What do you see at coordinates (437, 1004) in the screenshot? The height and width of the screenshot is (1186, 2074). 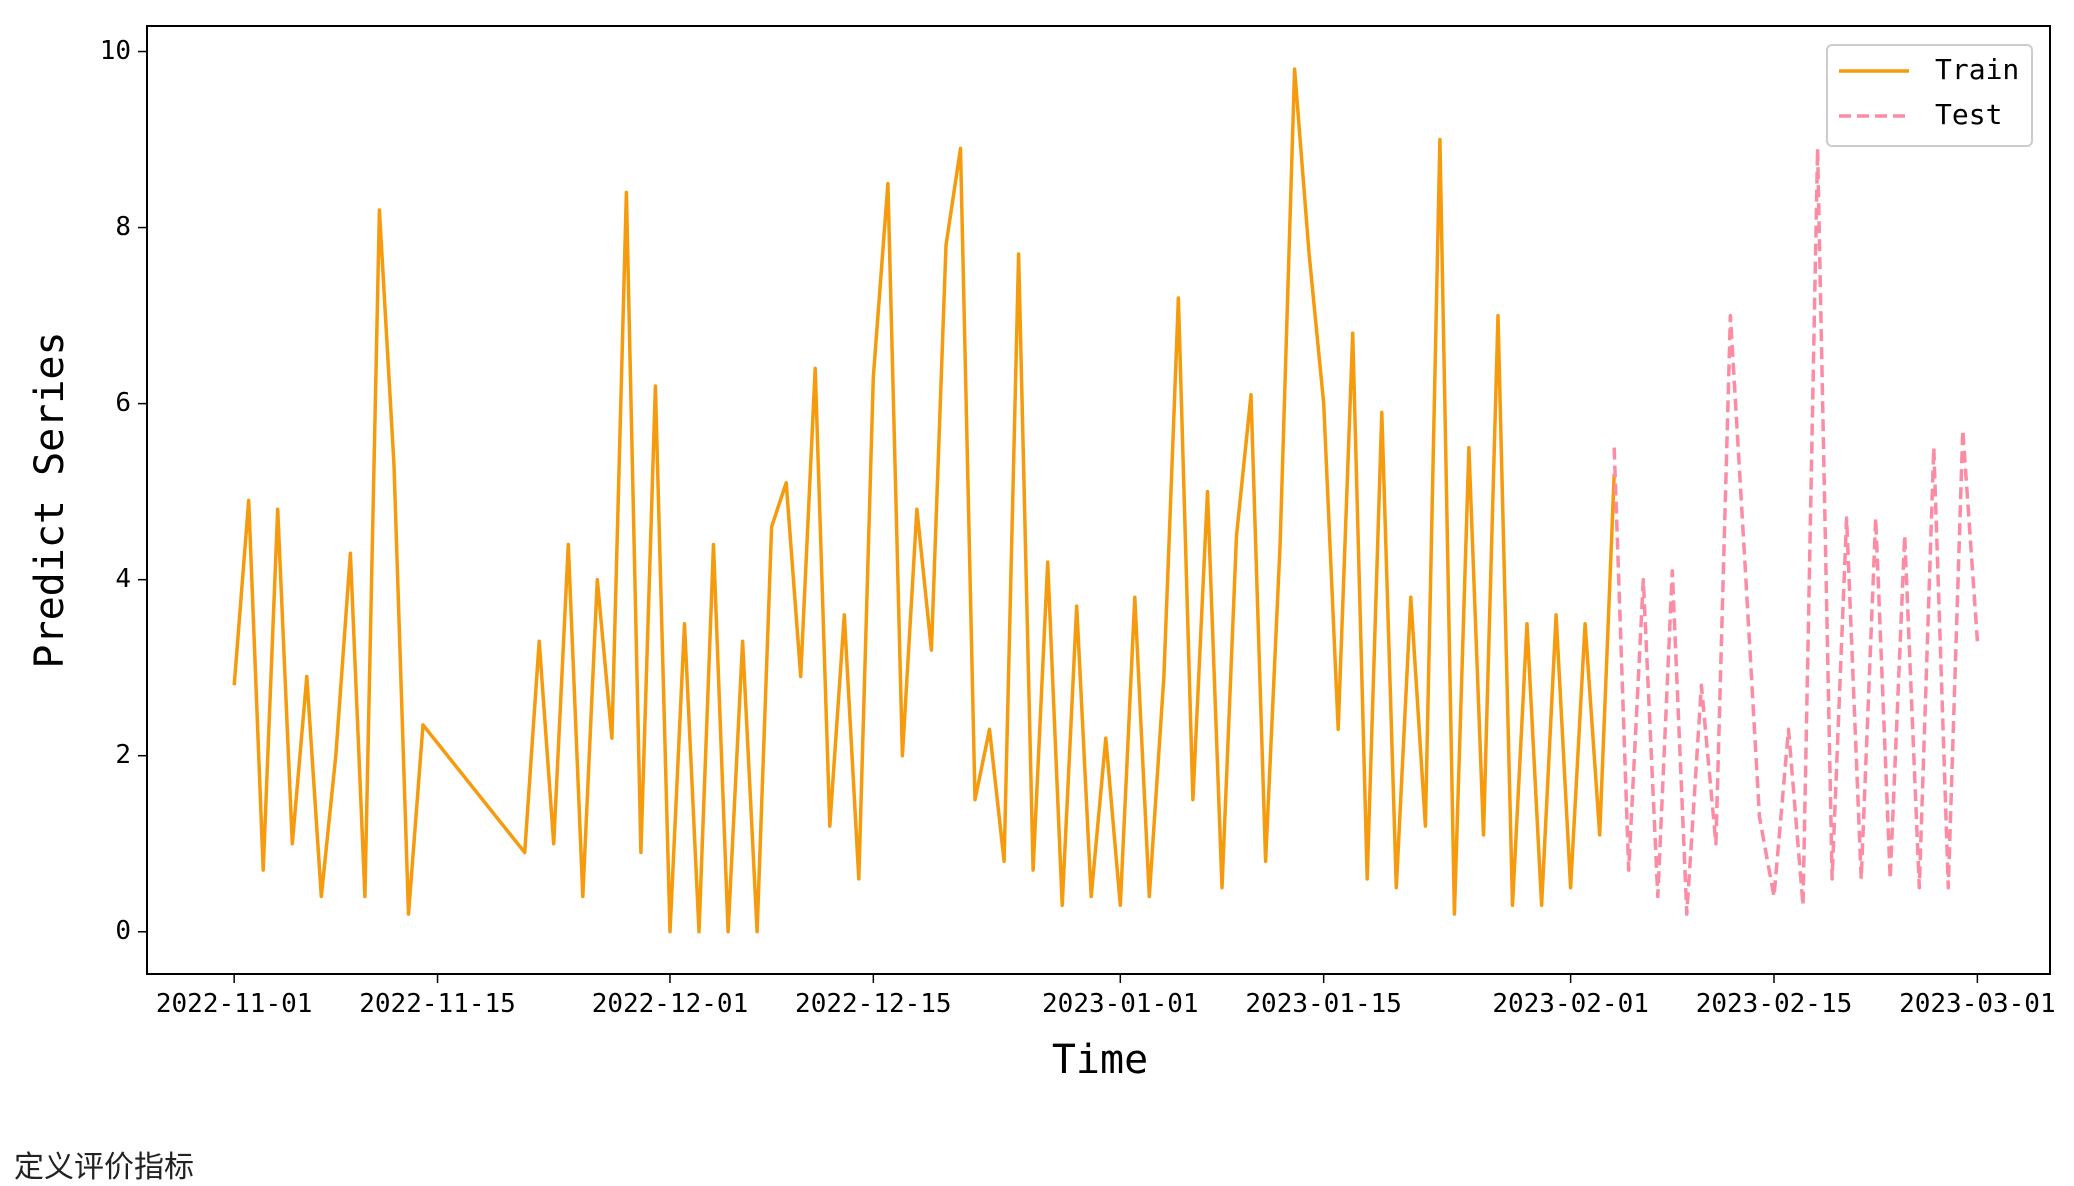 I see `x-tick-label: 2022-11-15` at bounding box center [437, 1004].